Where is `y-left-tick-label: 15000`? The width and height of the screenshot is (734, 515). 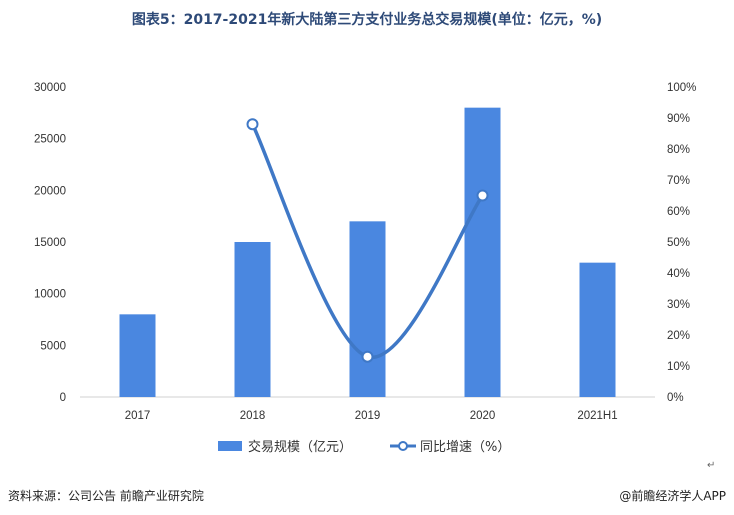 y-left-tick-label: 15000 is located at coordinates (50, 243).